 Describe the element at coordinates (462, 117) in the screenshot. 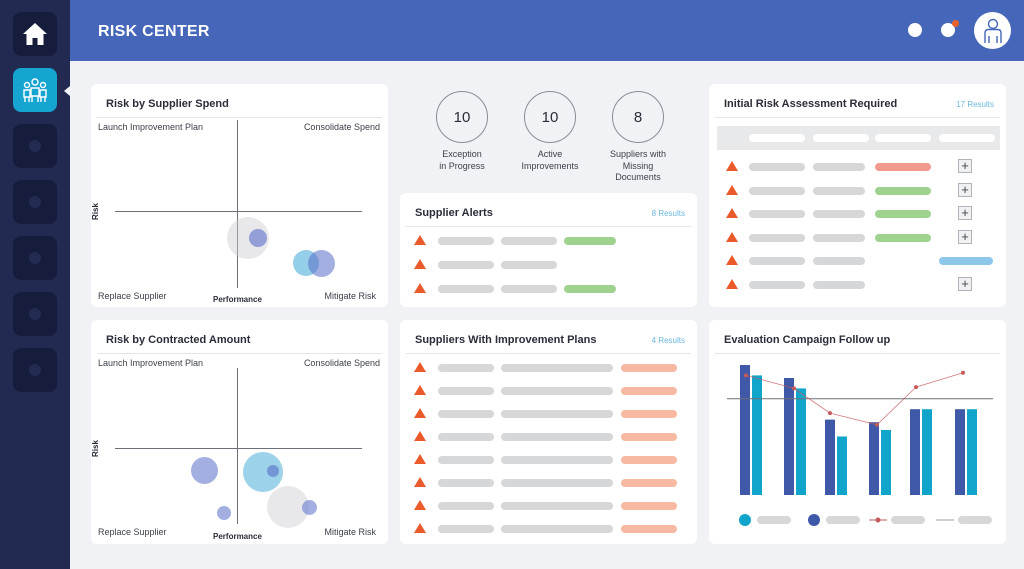

I see `exceptions-stat: 10` at that location.